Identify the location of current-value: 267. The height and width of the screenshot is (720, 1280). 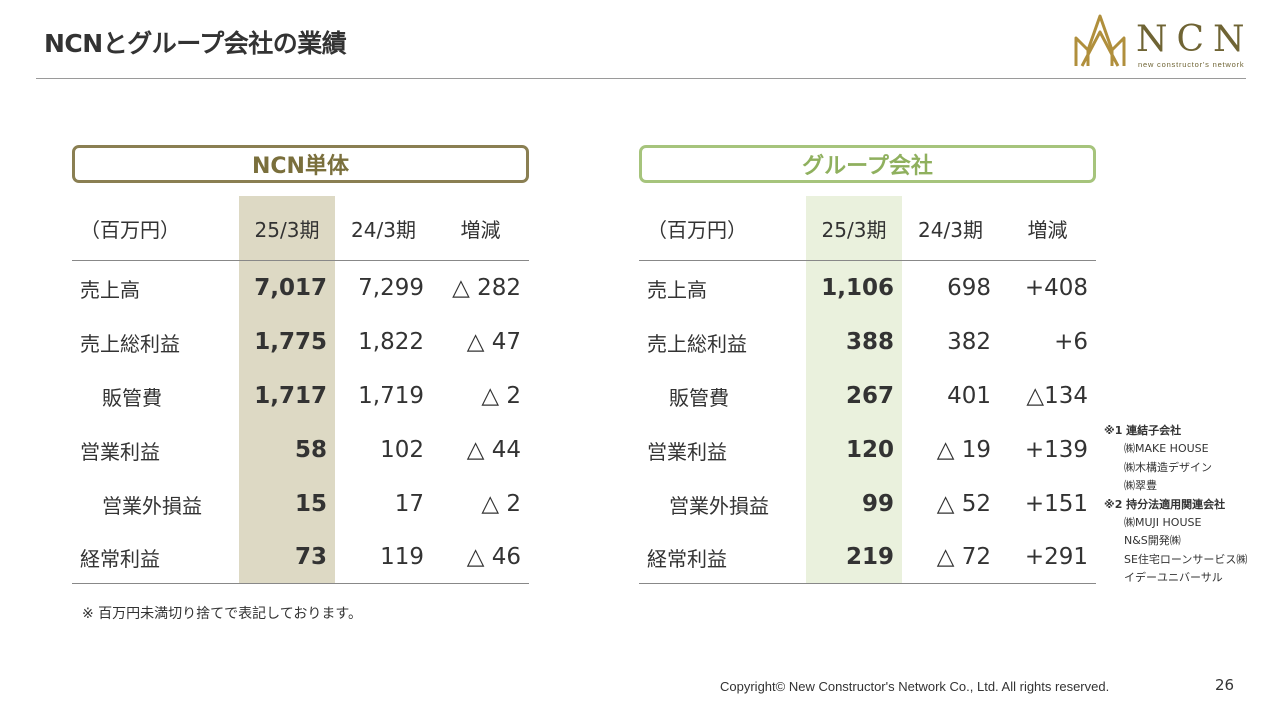
(854, 396).